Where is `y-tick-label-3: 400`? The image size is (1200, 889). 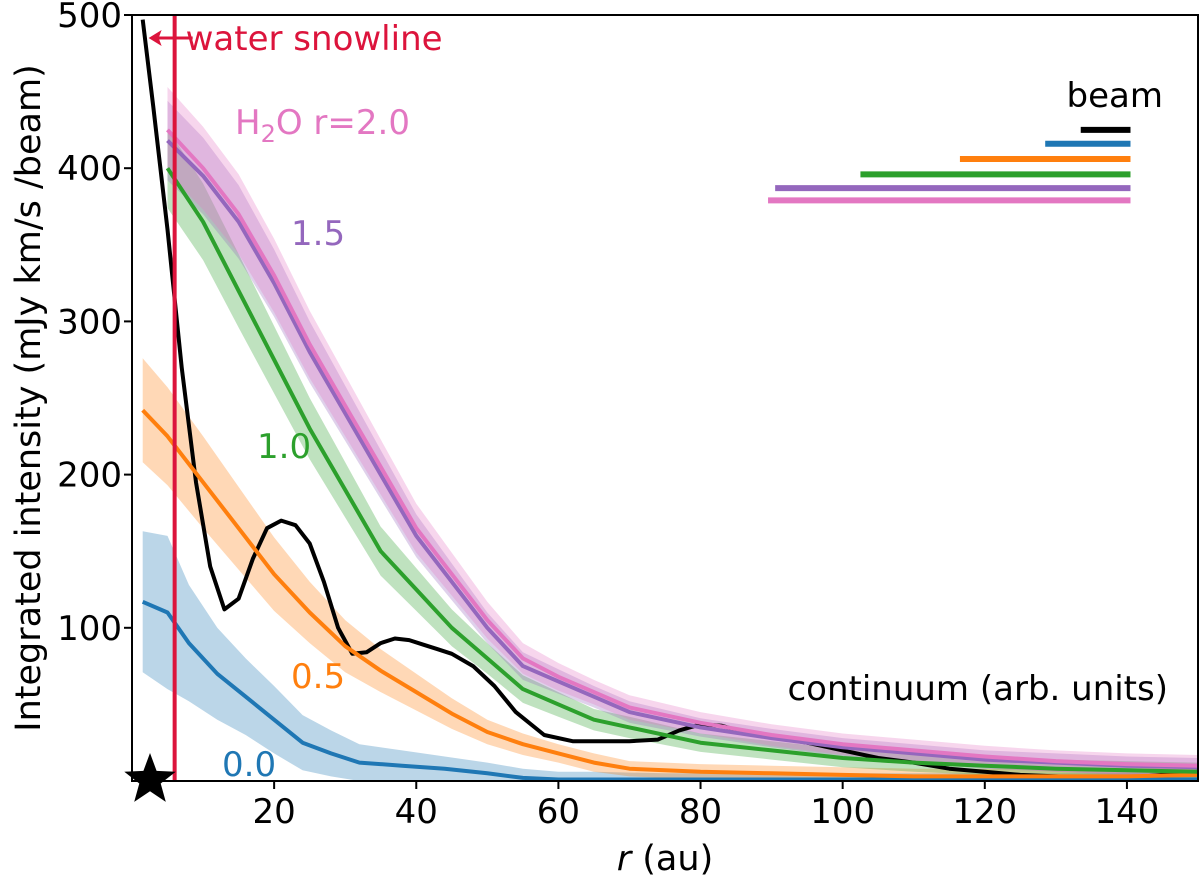
y-tick-label-3: 400 is located at coordinates (89, 169).